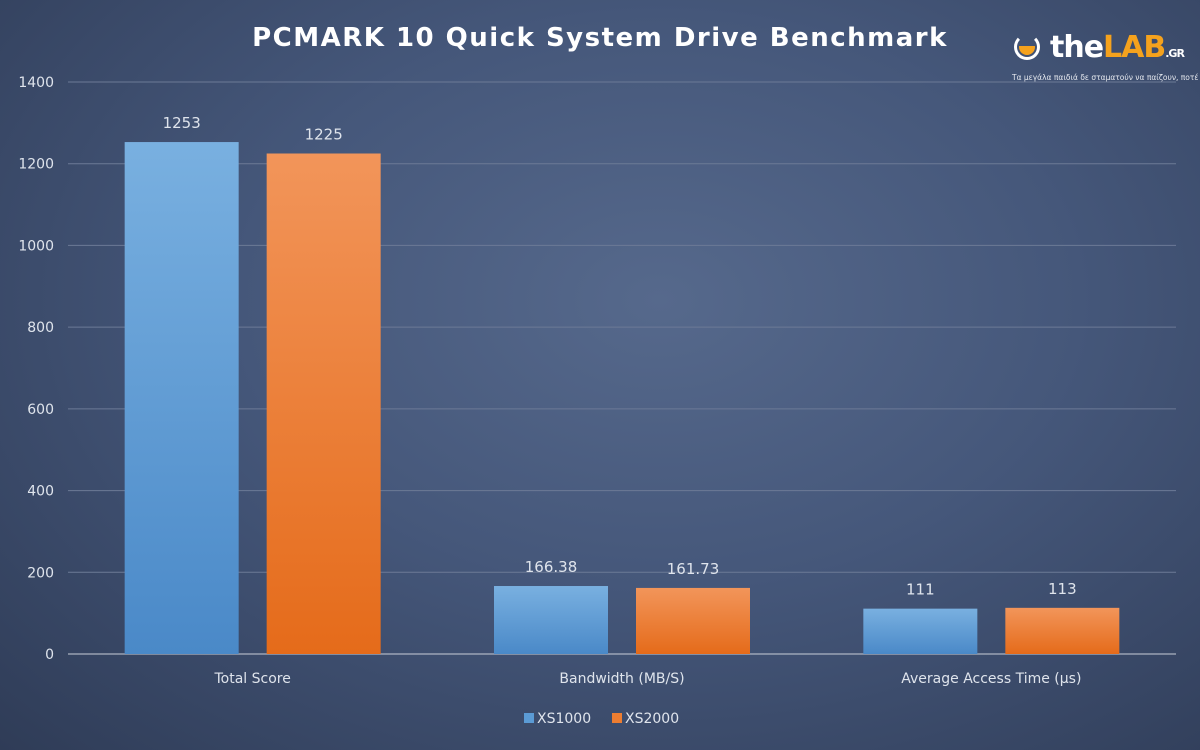 This screenshot has width=1200, height=750. Describe the element at coordinates (621, 679) in the screenshot. I see `x-tick-label: Bandwidth (MB/S)` at that location.